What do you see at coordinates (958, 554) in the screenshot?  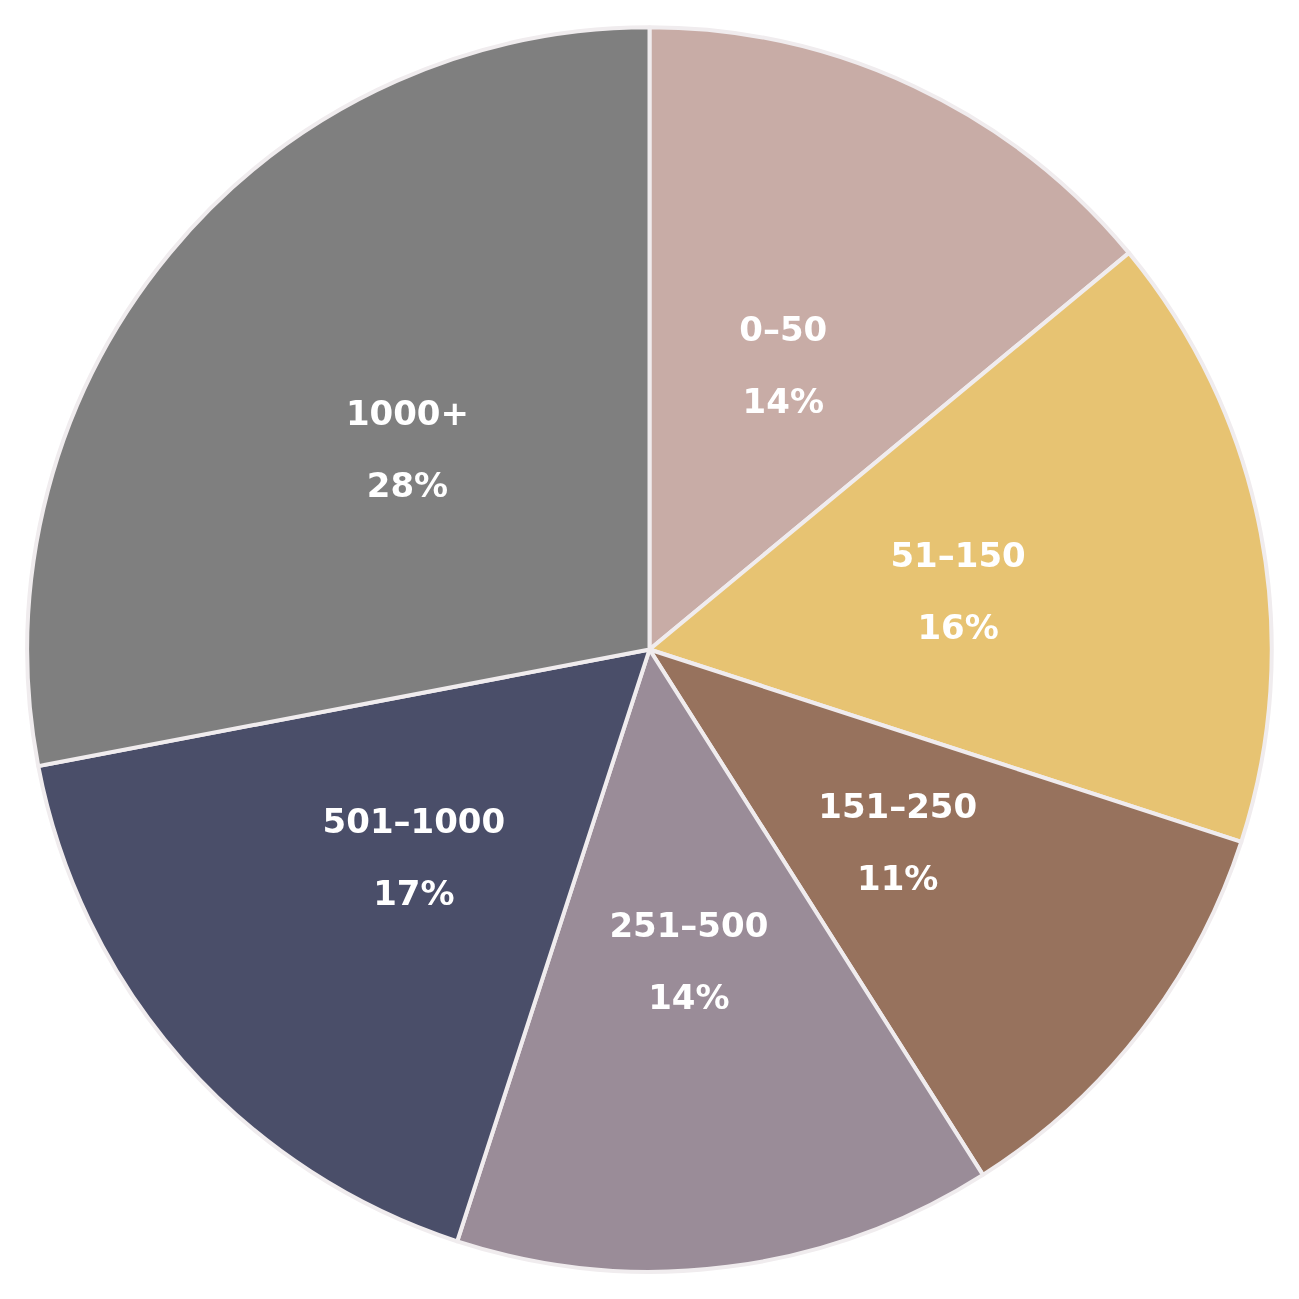 I see `slice-label: 51–150` at bounding box center [958, 554].